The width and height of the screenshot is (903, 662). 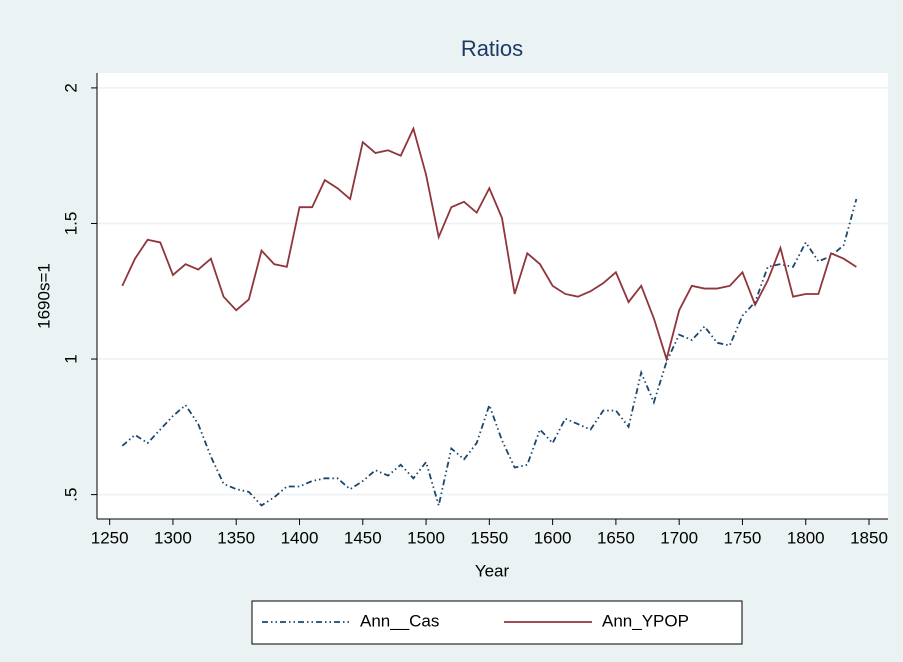 What do you see at coordinates (553, 537) in the screenshot?
I see `x-tick-label: 1600` at bounding box center [553, 537].